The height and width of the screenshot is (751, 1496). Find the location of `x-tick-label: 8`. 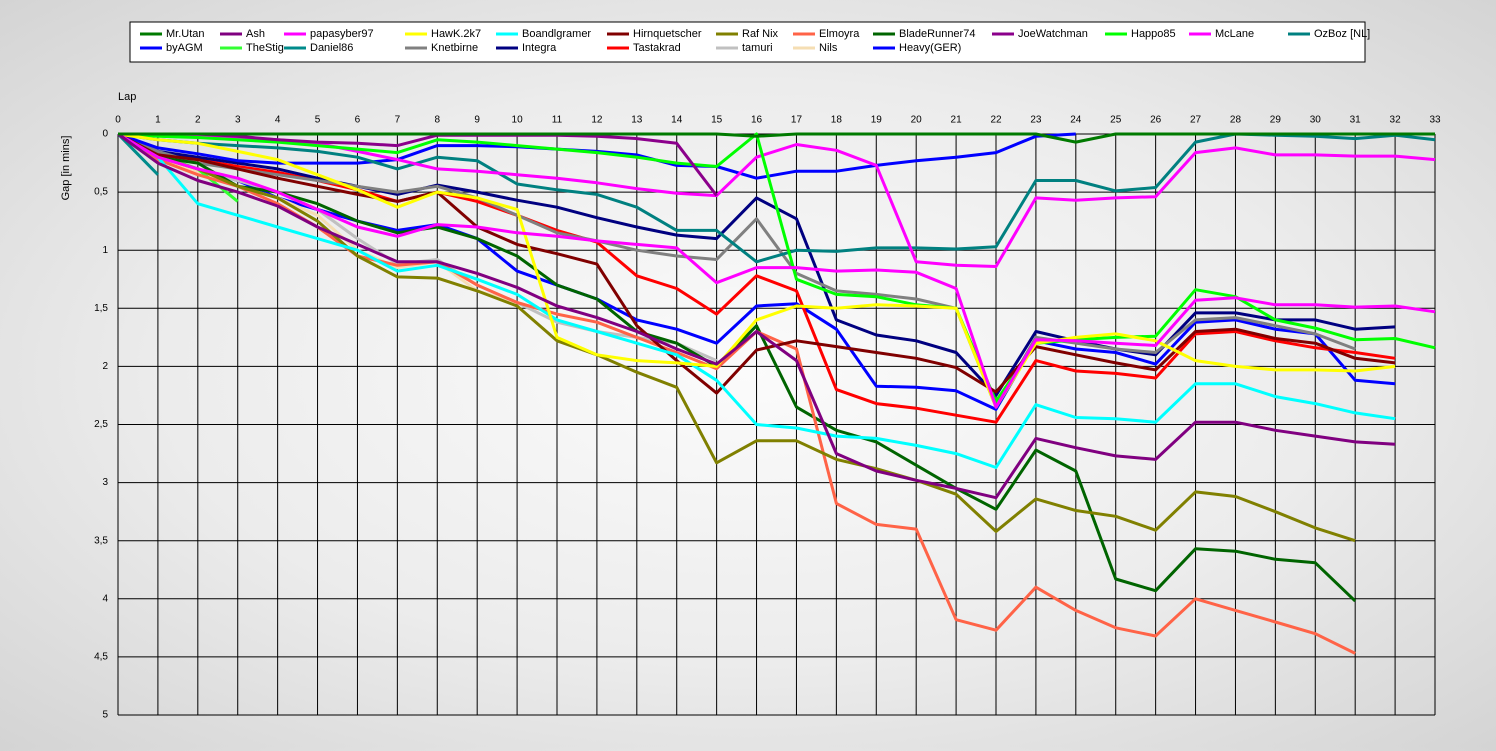

x-tick-label: 8 is located at coordinates (437, 120).